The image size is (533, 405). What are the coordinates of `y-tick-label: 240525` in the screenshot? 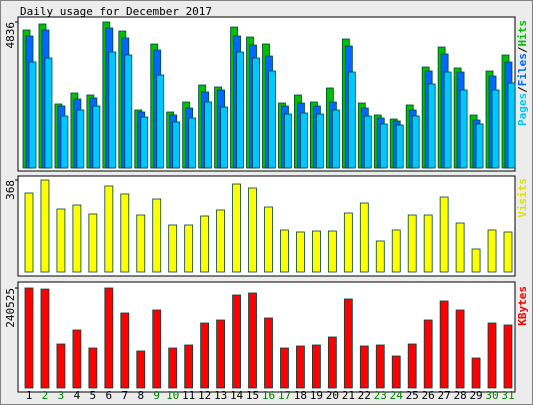 It's located at (10, 308).